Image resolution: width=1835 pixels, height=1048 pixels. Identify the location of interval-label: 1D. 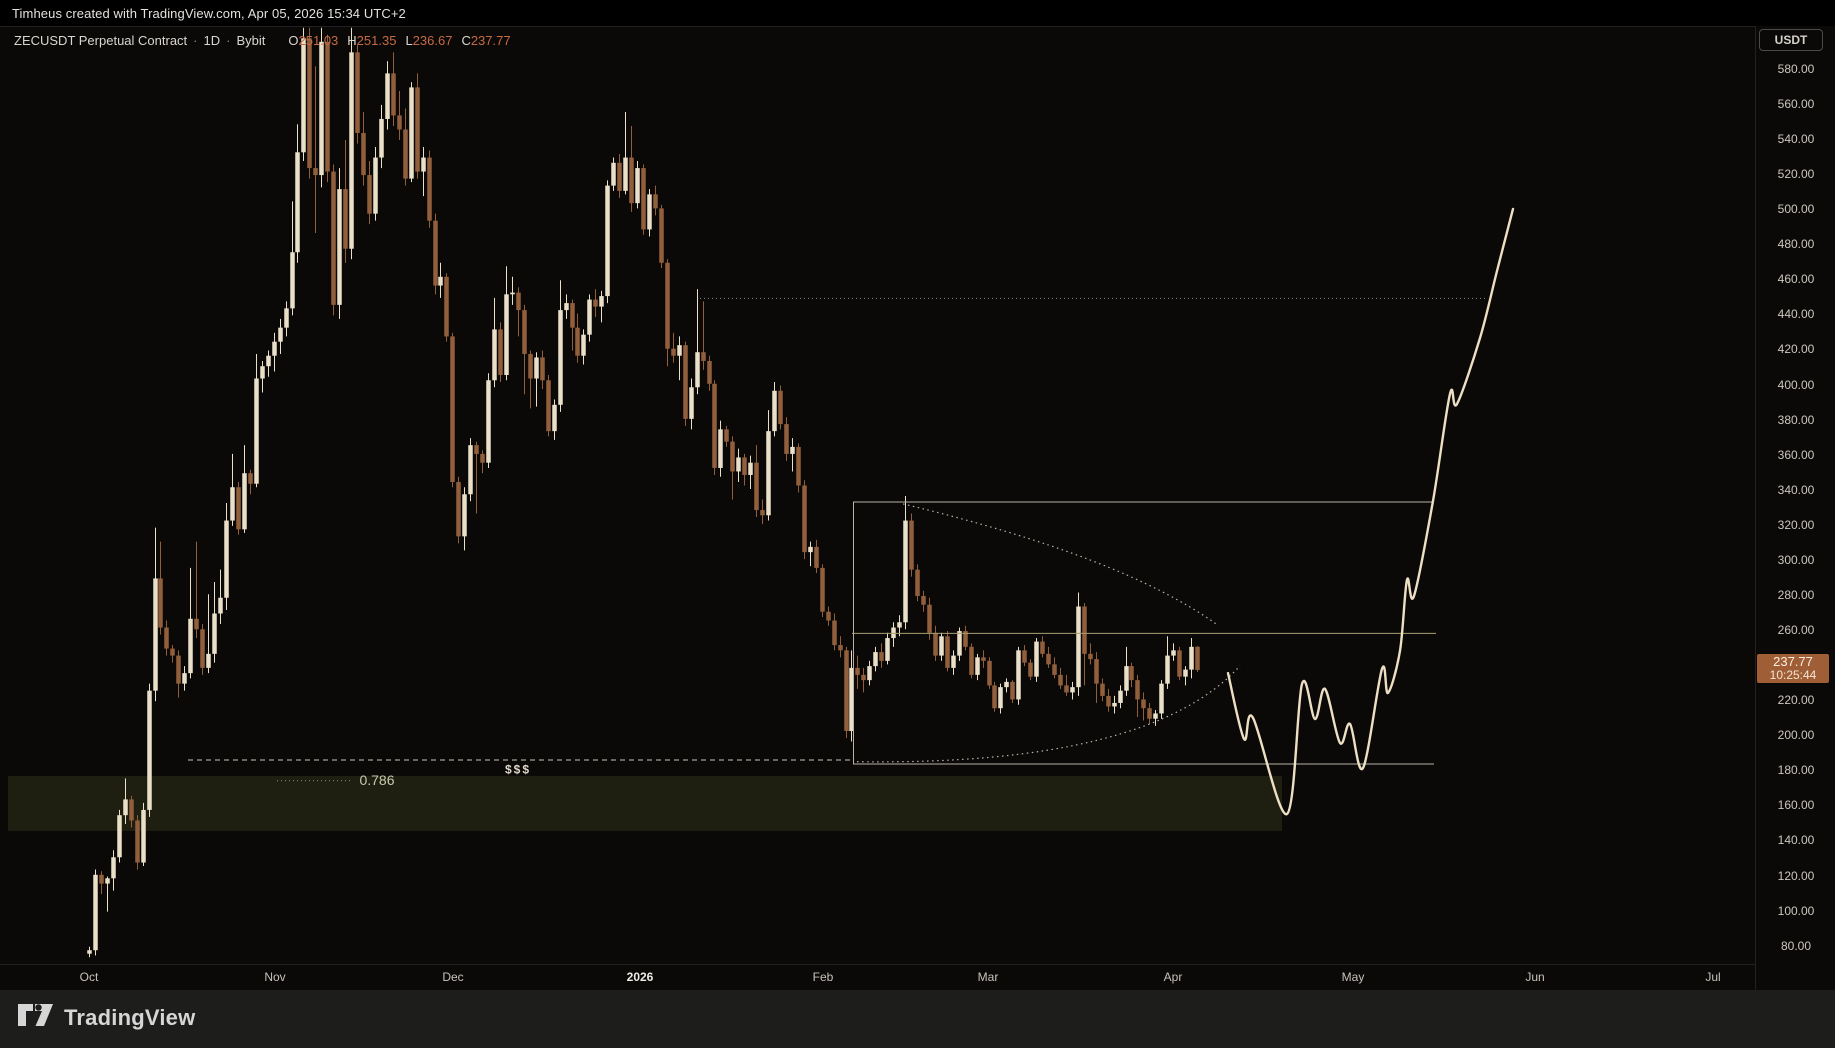
(212, 40).